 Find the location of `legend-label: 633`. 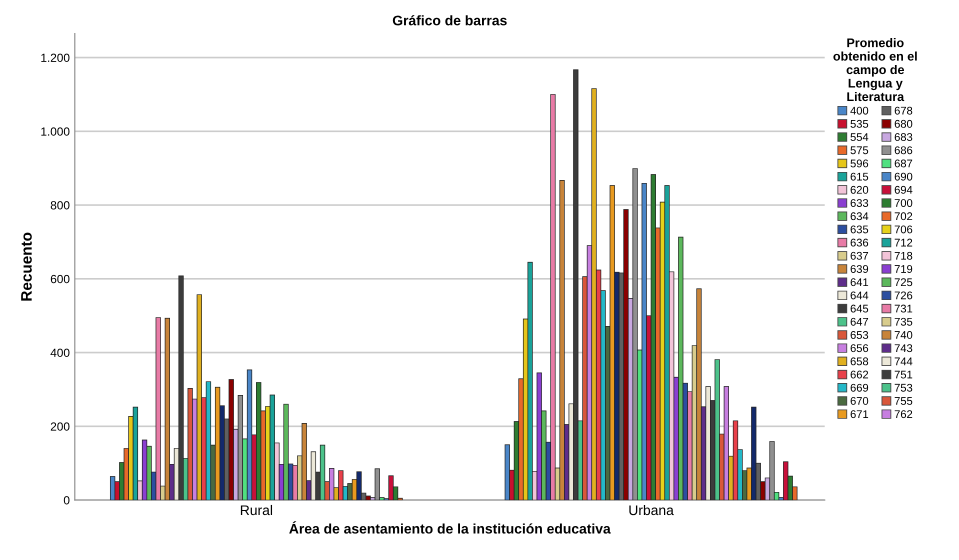

legend-label: 633 is located at coordinates (859, 203).